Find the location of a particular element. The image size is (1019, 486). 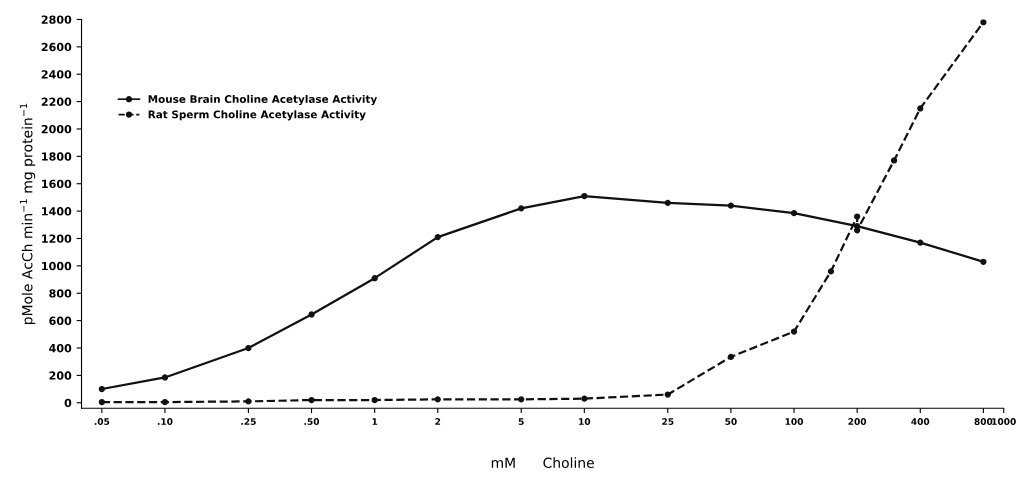

x-tick-label: .10 is located at coordinates (165, 421).